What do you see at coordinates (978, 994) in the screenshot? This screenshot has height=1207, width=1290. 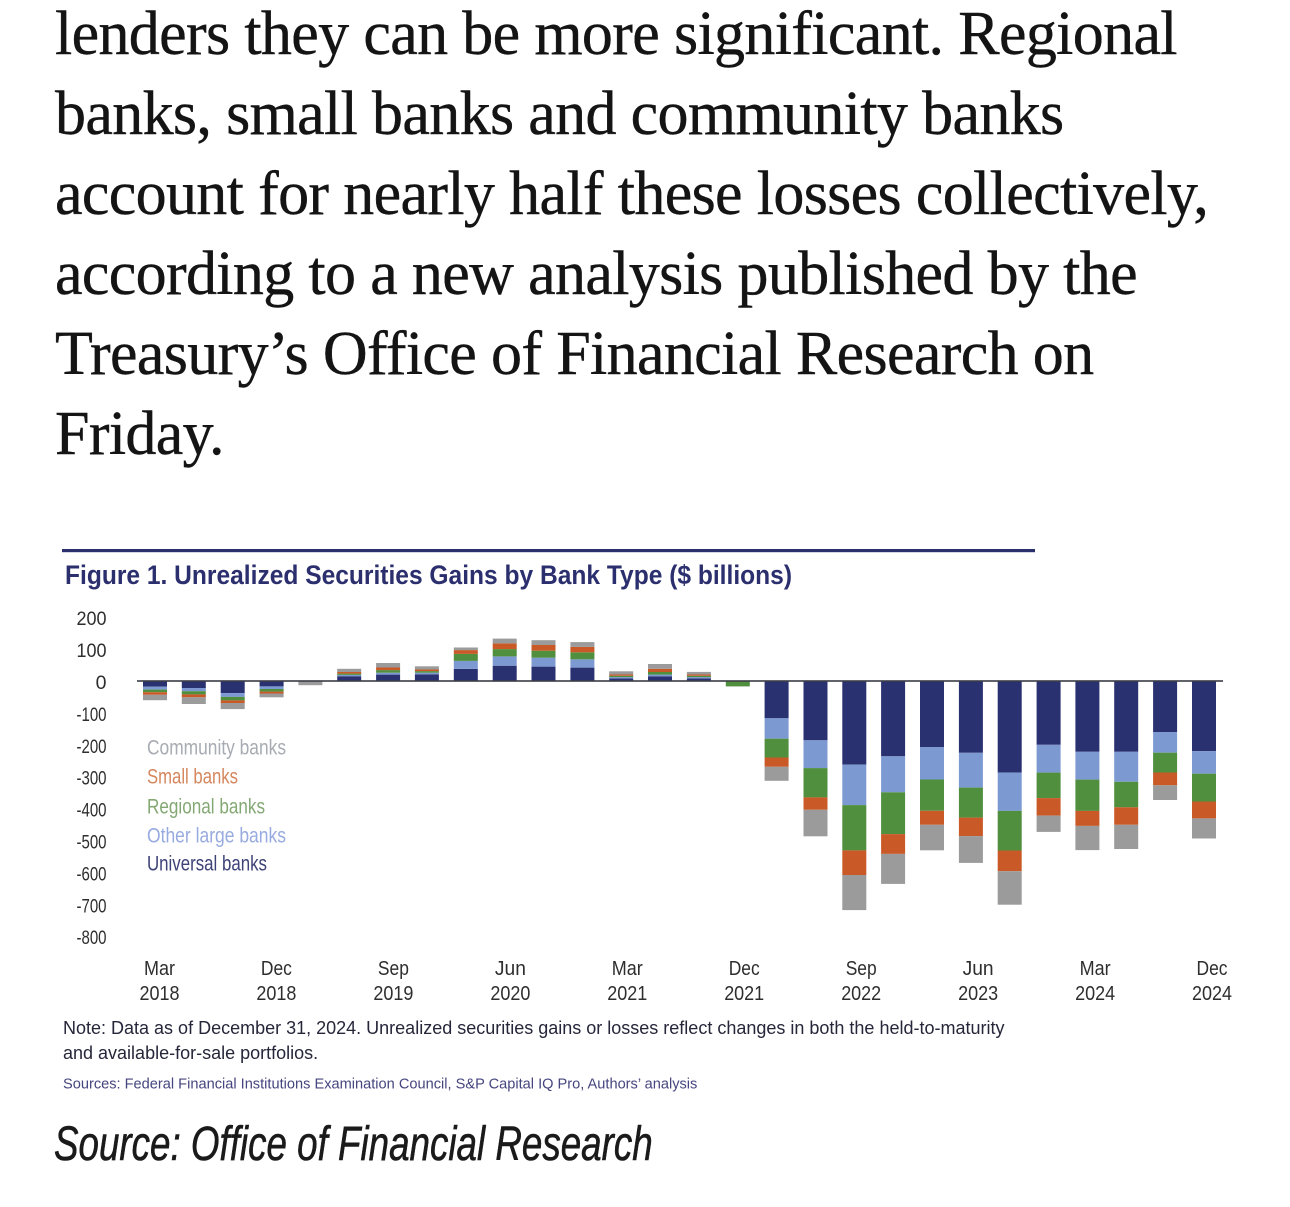 I see `svg-text: 2023` at bounding box center [978, 994].